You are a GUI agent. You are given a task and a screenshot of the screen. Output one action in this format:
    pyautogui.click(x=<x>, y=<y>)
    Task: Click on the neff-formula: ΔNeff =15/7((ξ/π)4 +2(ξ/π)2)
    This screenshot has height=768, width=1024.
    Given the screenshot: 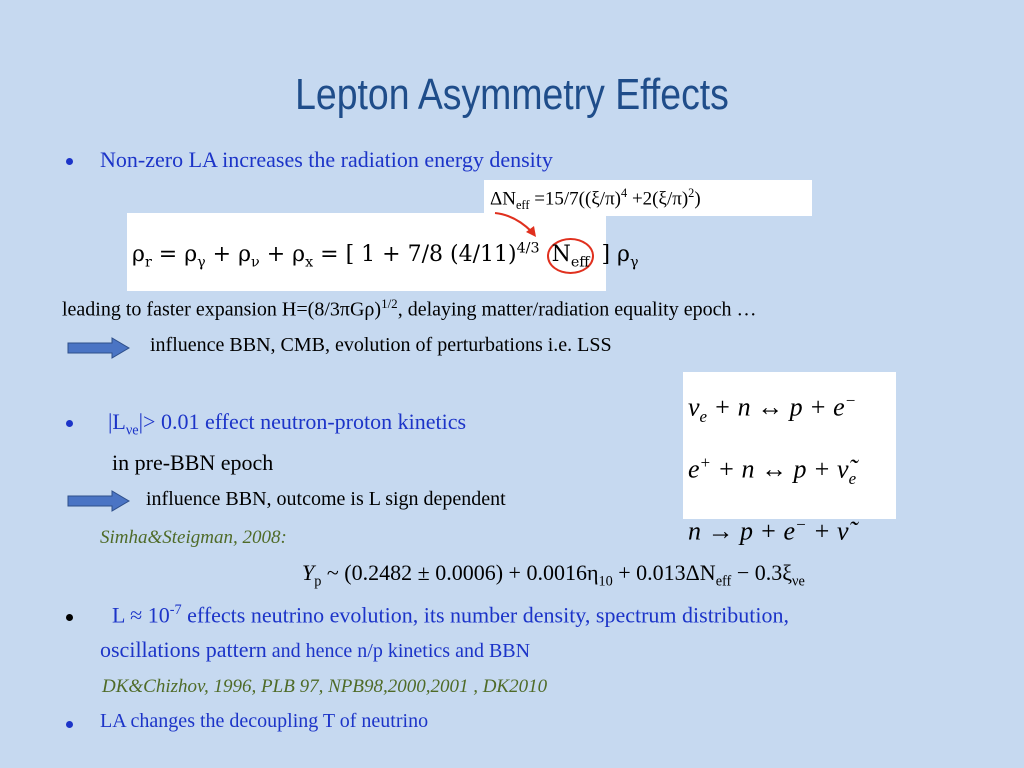 What is the action you would take?
    pyautogui.click(x=595, y=199)
    